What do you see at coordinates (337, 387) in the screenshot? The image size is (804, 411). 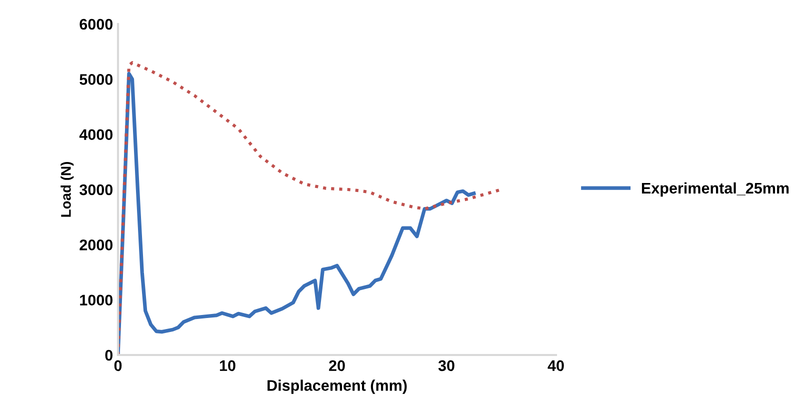 I see `x-axis-title: Displacement (mm)` at bounding box center [337, 387].